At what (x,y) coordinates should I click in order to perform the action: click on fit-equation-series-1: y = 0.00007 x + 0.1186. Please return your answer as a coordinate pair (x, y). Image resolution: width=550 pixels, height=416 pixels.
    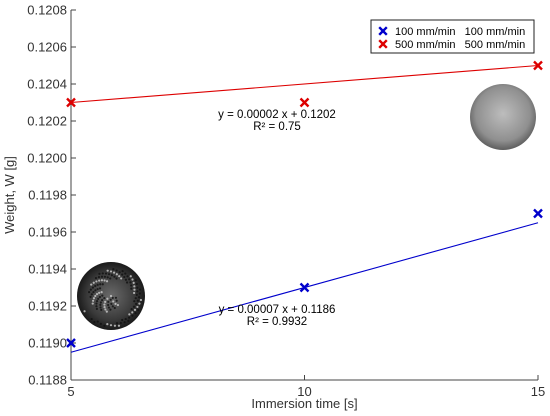
    Looking at the image, I should click on (277, 310).